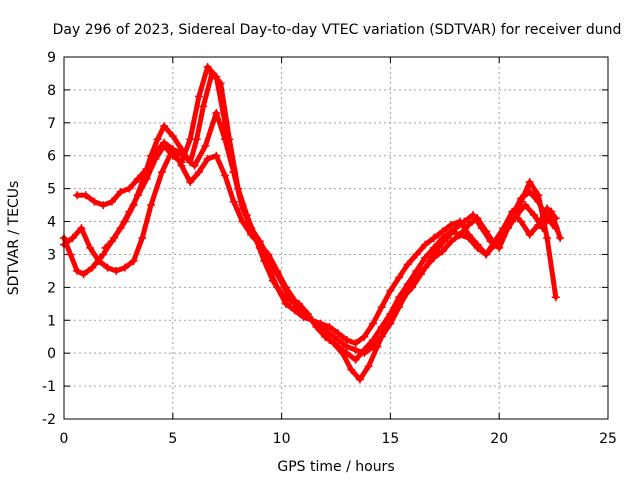 The width and height of the screenshot is (640, 480). Describe the element at coordinates (390, 439) in the screenshot. I see `x-tick-label: 15` at that location.